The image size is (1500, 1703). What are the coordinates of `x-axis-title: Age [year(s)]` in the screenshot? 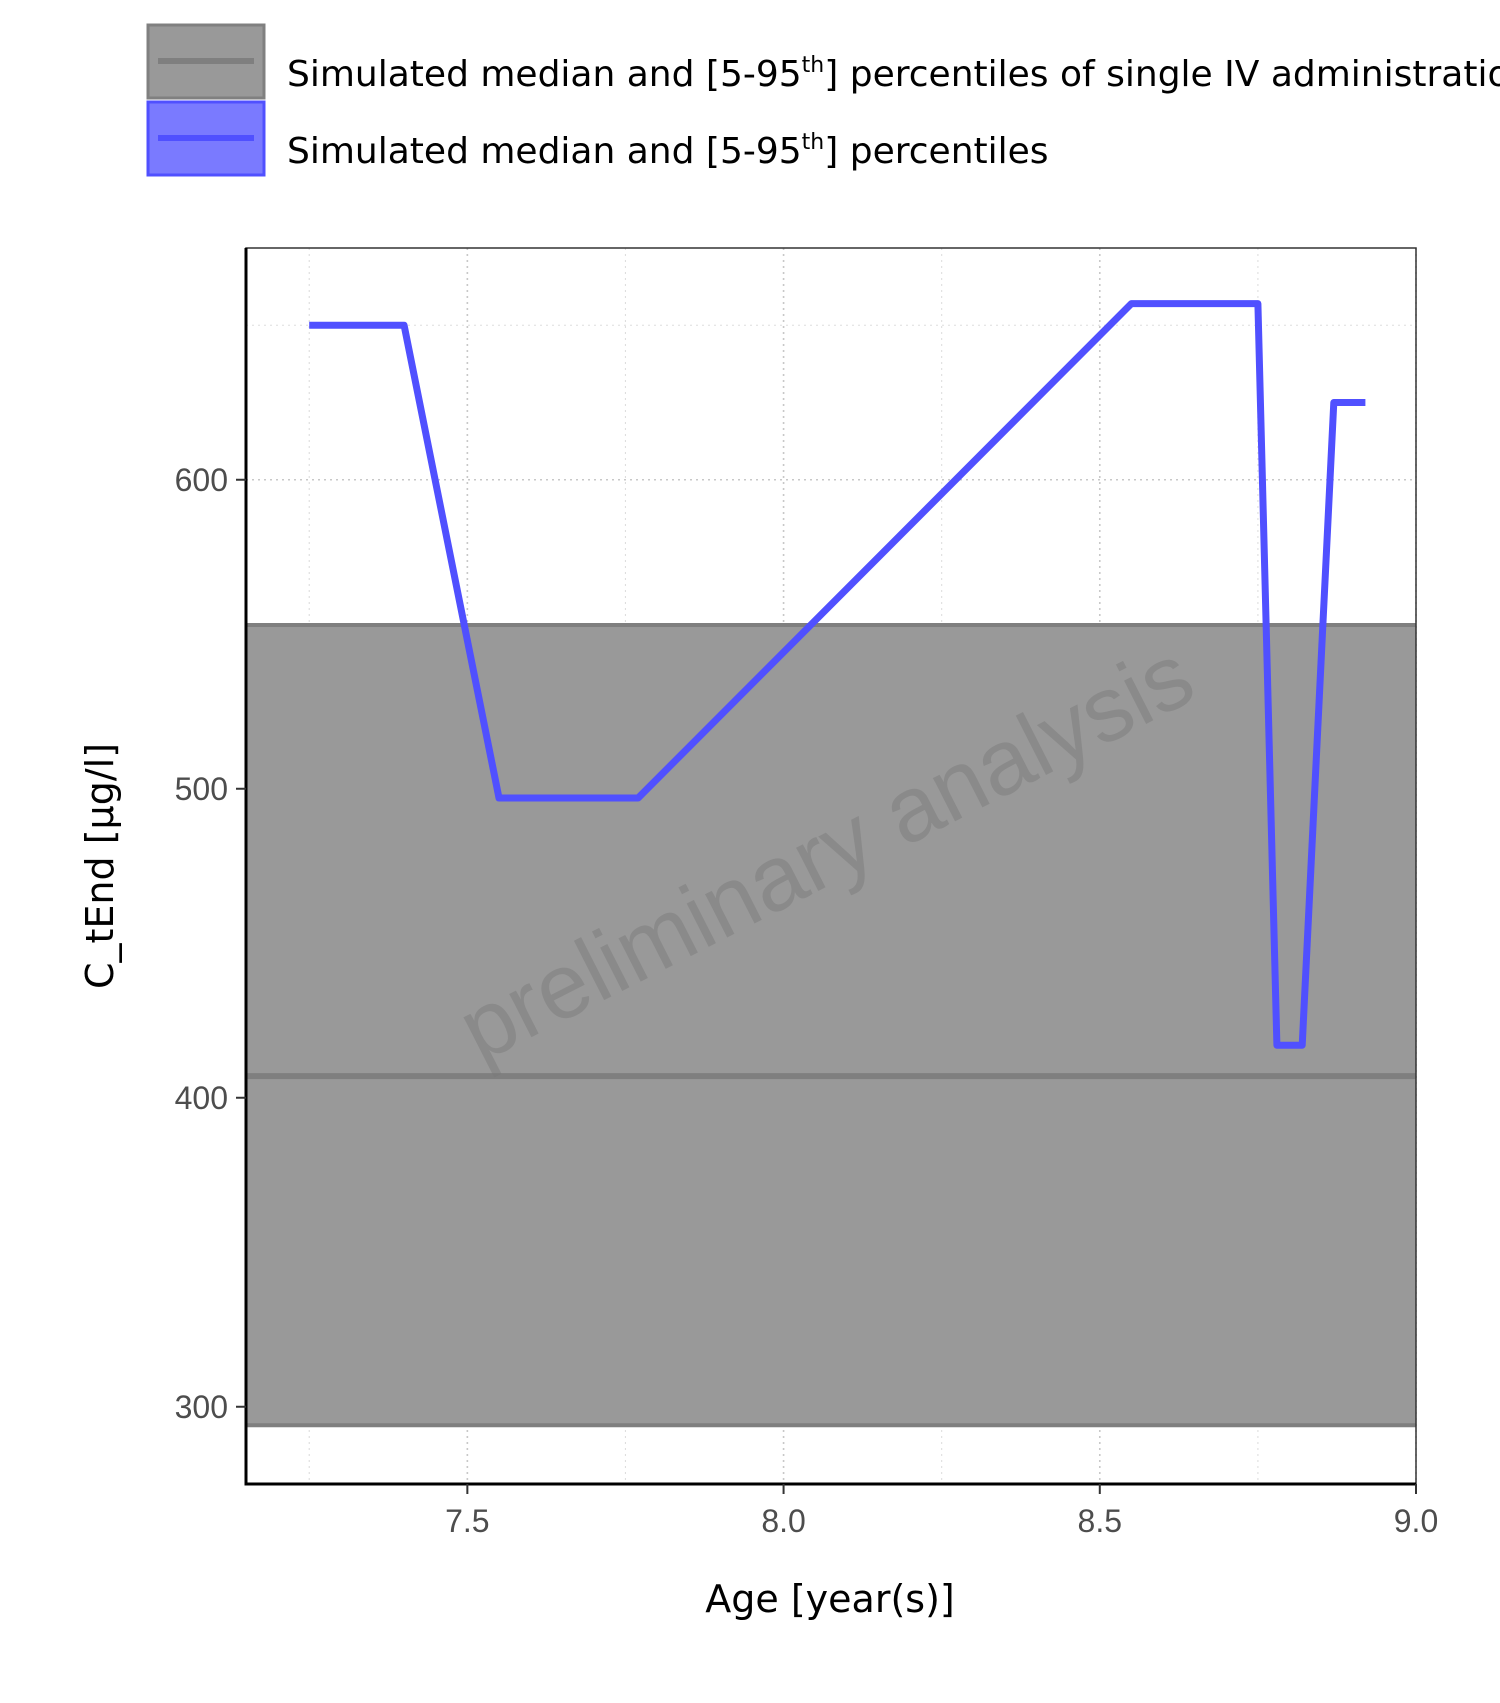 It's located at (829, 1599).